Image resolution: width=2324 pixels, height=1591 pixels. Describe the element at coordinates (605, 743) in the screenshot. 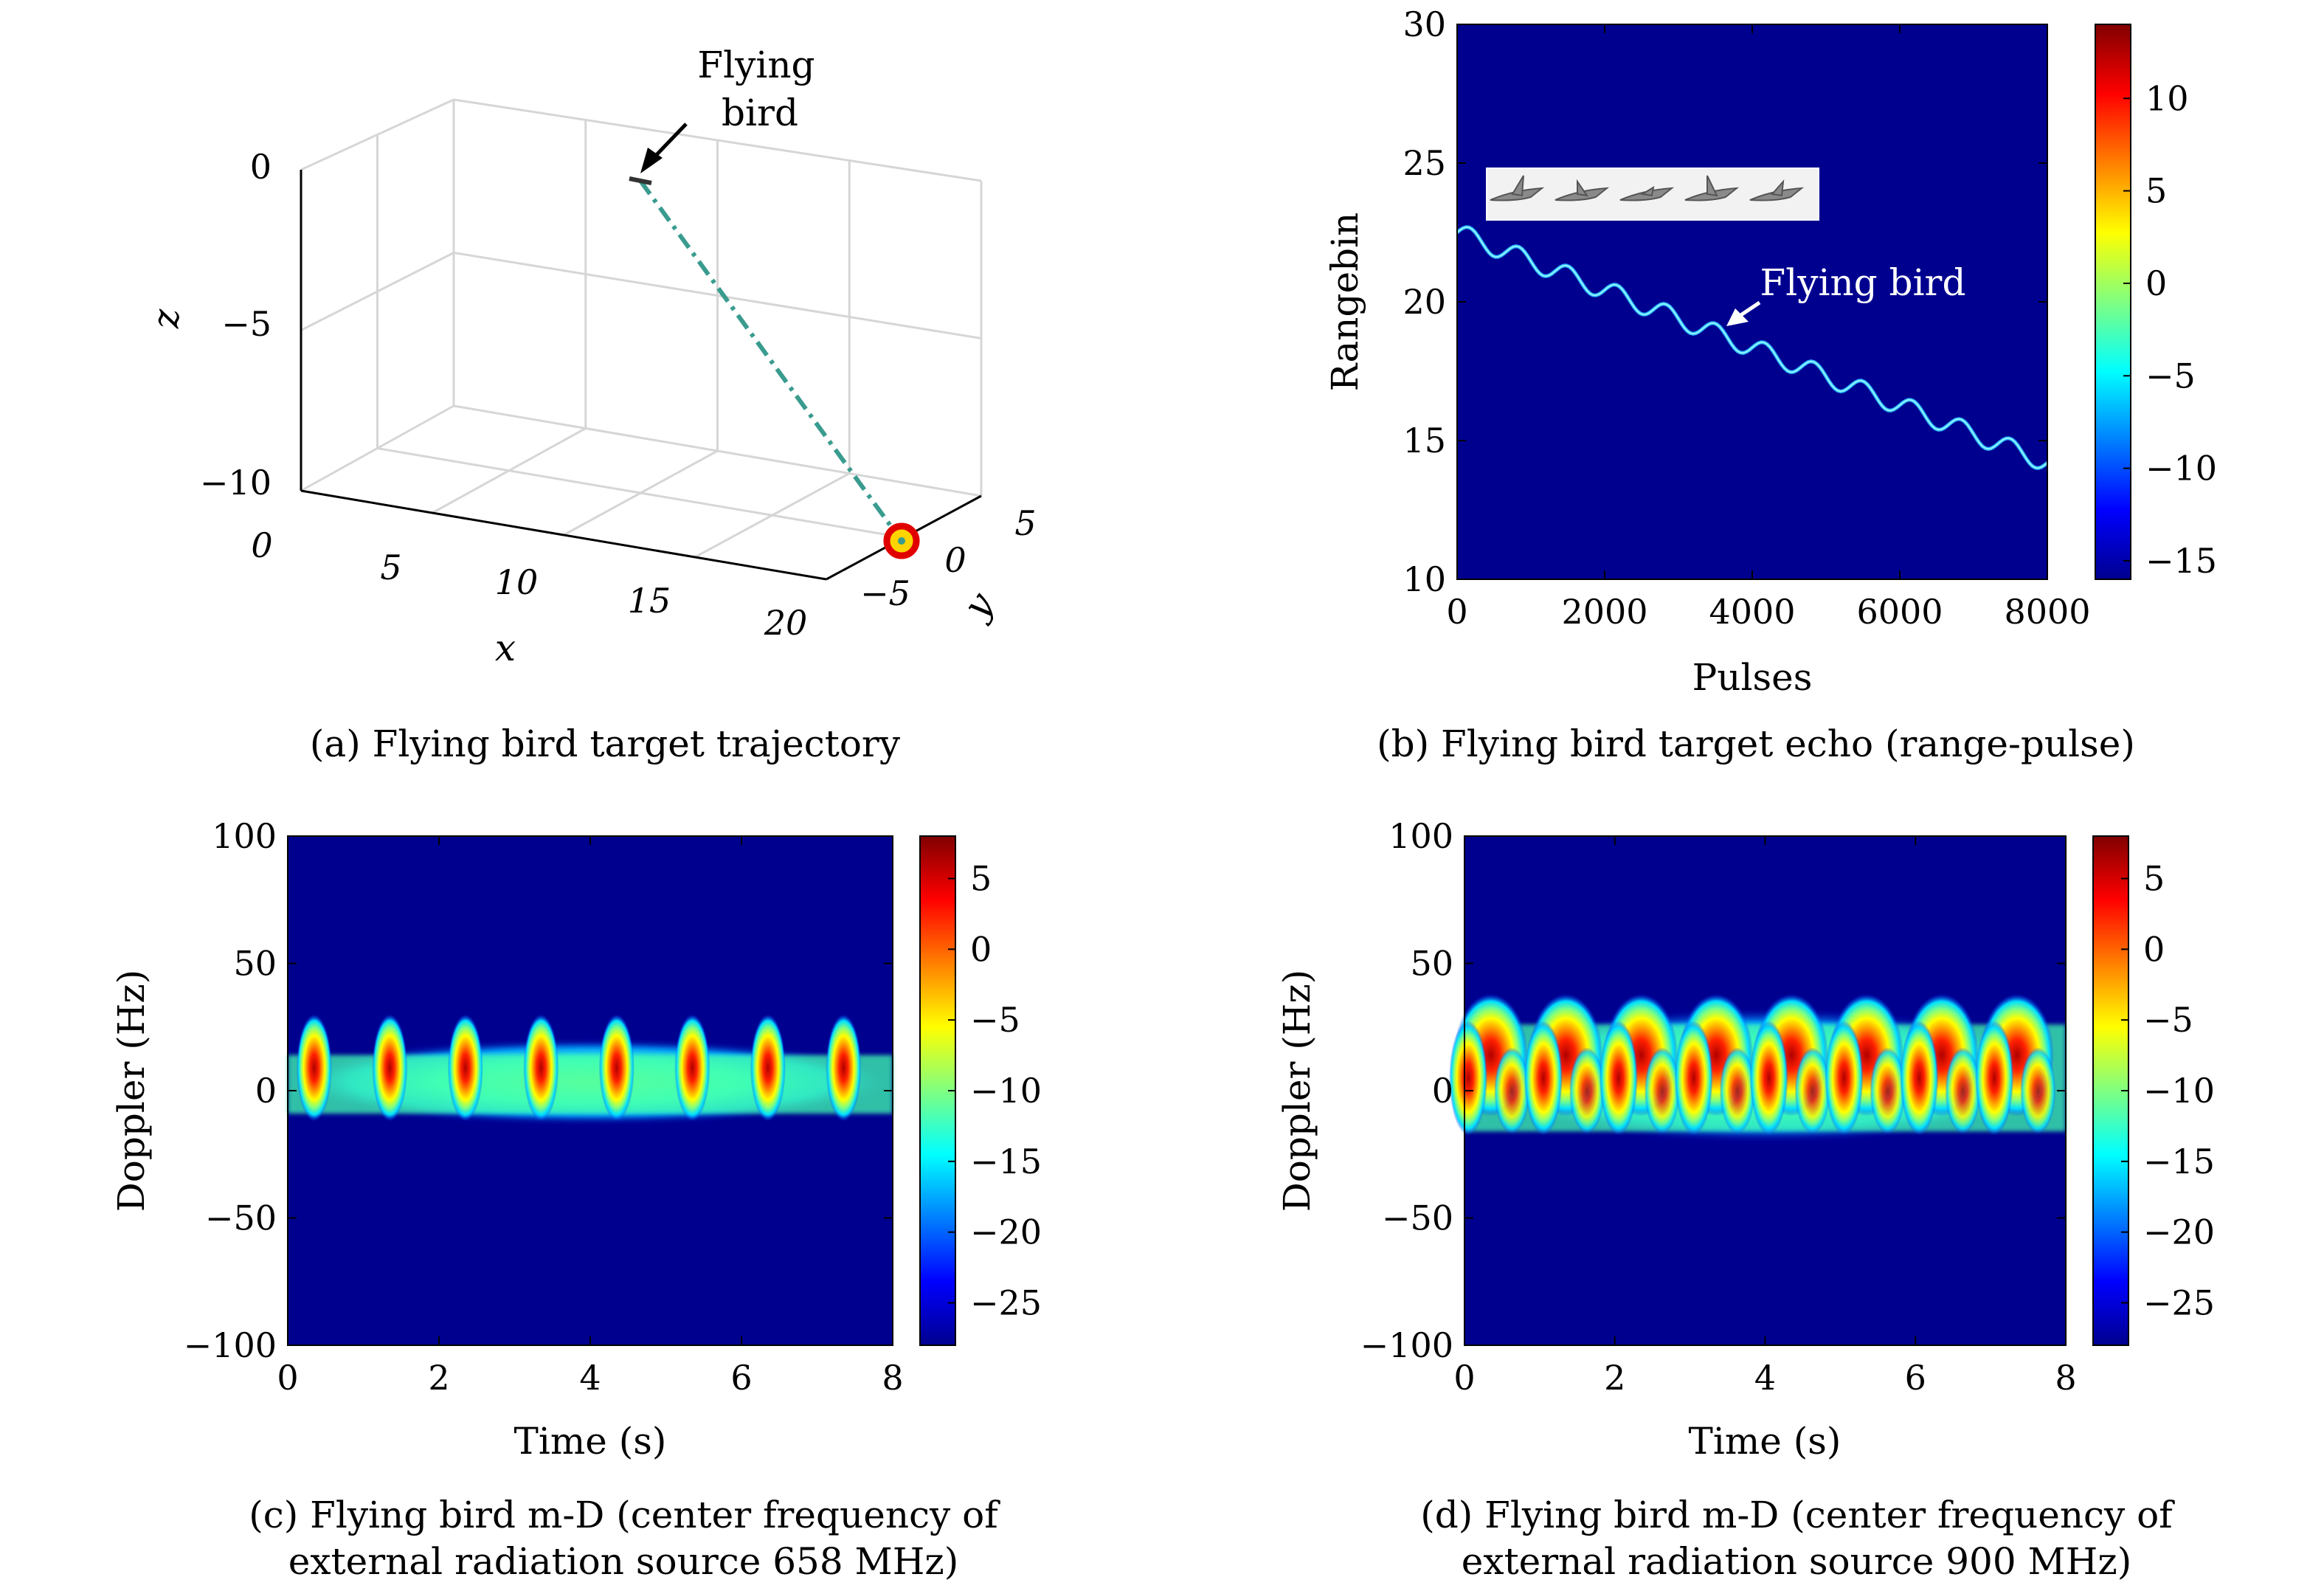

I see `a-caption: (a) Flying bird target trajectory` at that location.